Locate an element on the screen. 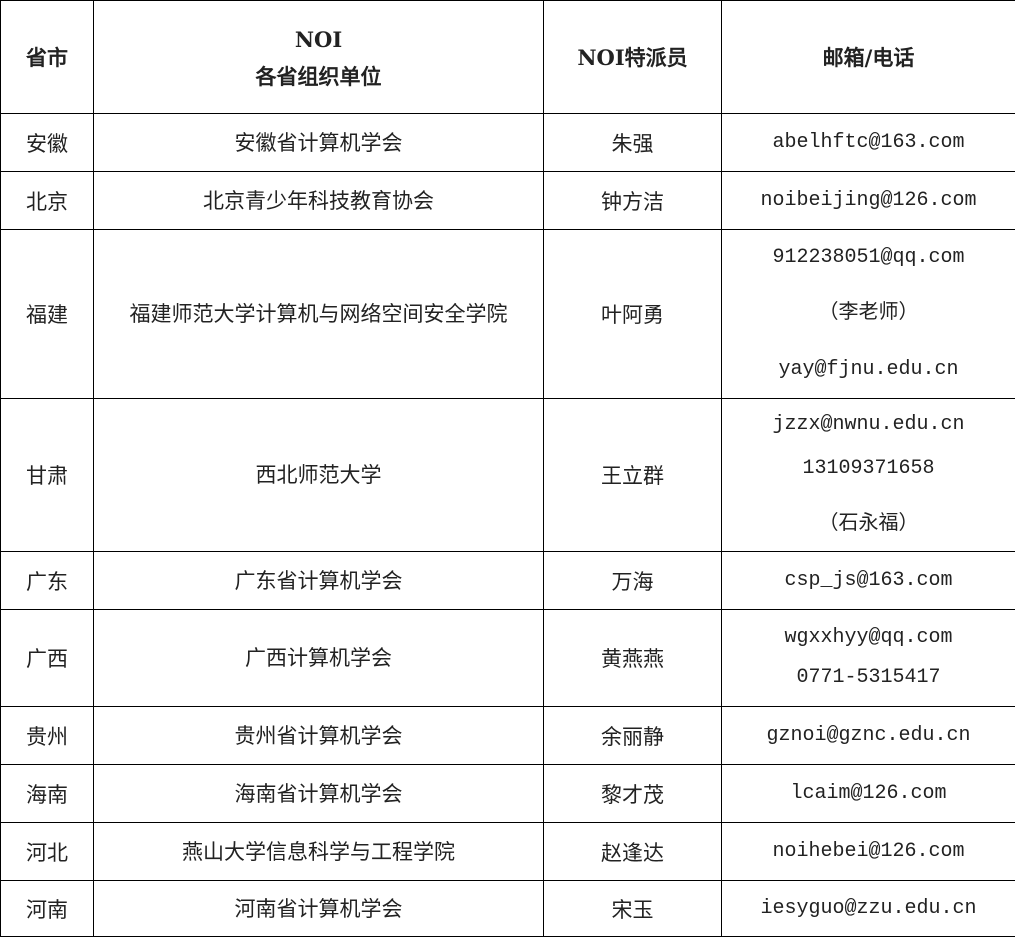 This screenshot has width=1015, height=937. header-org-line2: 各省组织单位 is located at coordinates (318, 77).